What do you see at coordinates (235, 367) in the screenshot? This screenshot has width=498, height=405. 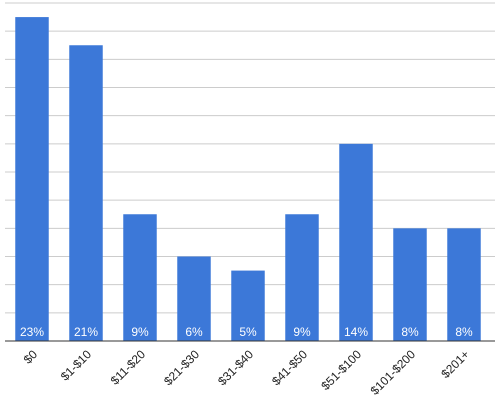 I see `x-tick-label: $31-$40` at bounding box center [235, 367].